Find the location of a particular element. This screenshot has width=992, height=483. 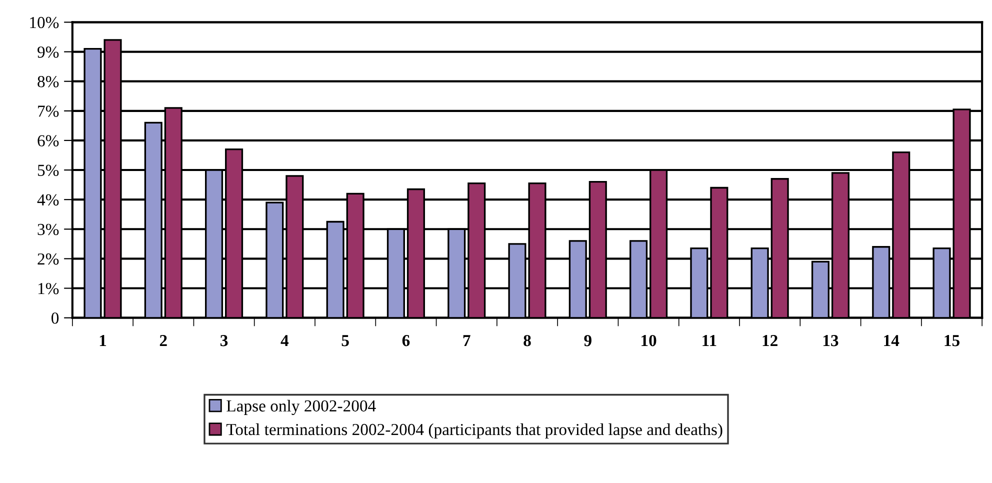

x-tick-label: 6 is located at coordinates (406, 340).